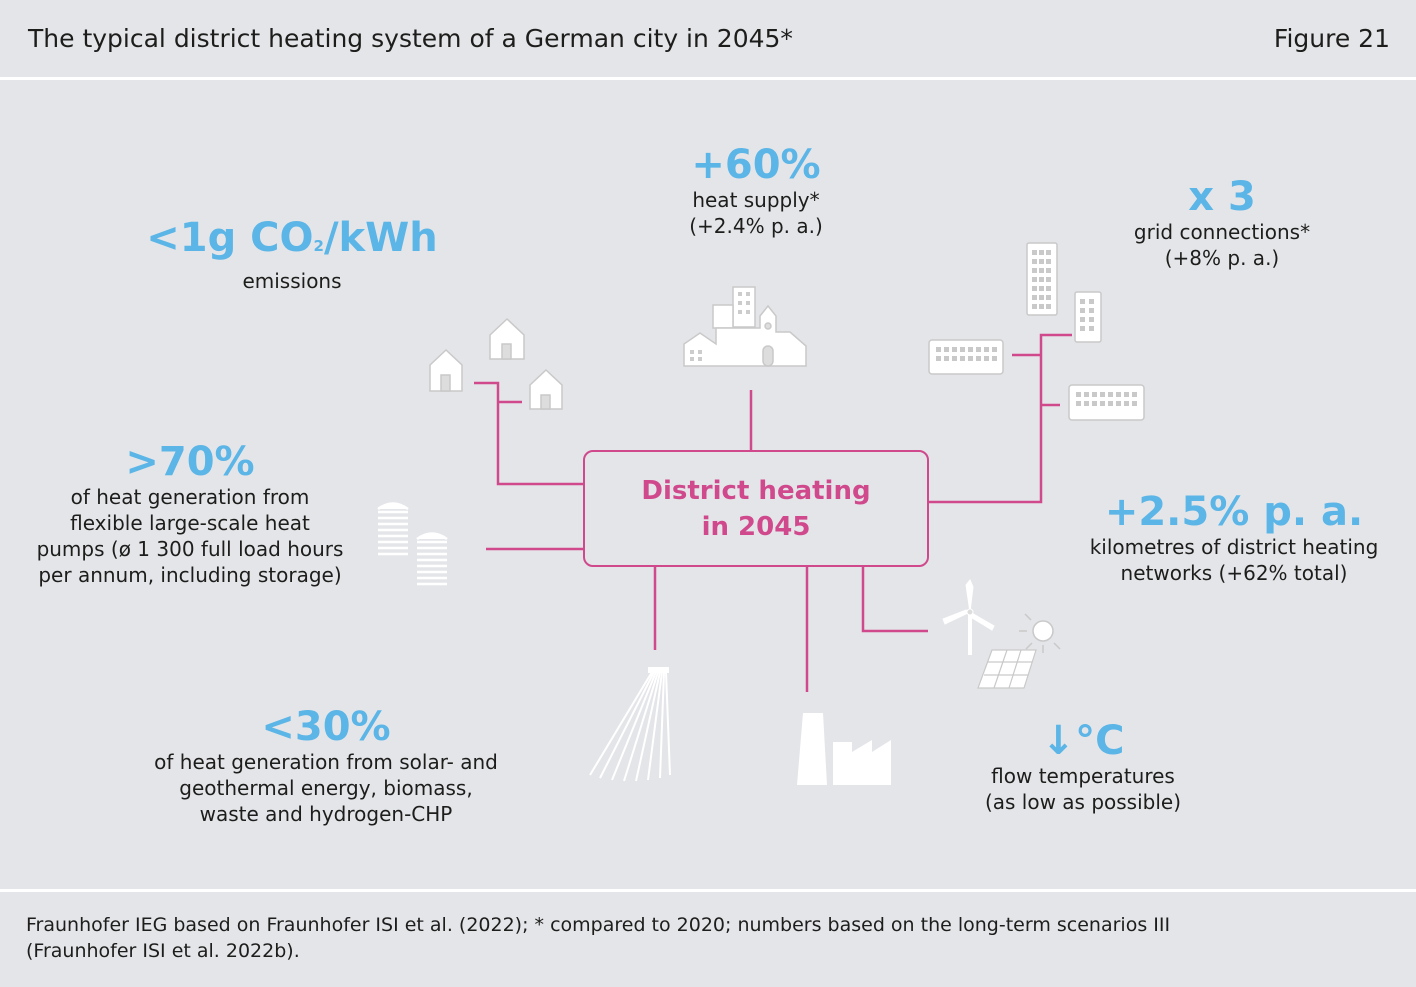 This screenshot has width=1416, height=987. What do you see at coordinates (630, 724) in the screenshot?
I see `geothermal-icon` at bounding box center [630, 724].